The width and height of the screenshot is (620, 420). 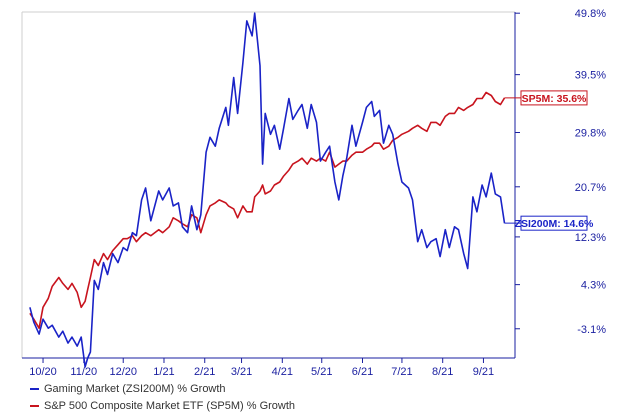 I want to click on end-label-box-s-p-500-composite-market-etf-sp5m-growth, so click(x=554, y=98).